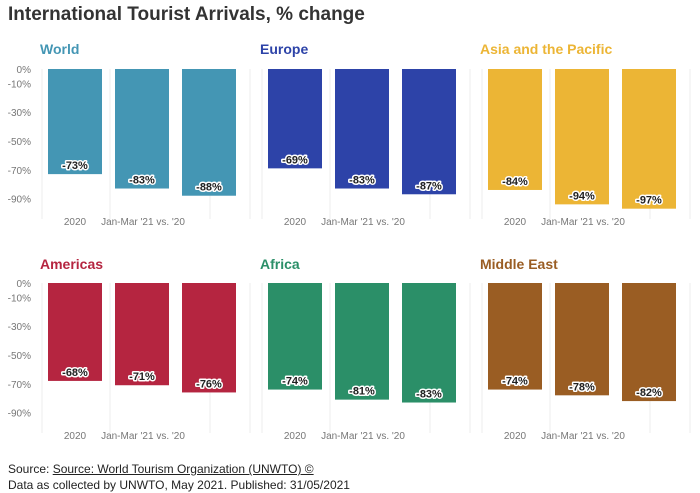 This screenshot has height=493, width=700. What do you see at coordinates (582, 387) in the screenshot?
I see `data-label: -78%` at bounding box center [582, 387].